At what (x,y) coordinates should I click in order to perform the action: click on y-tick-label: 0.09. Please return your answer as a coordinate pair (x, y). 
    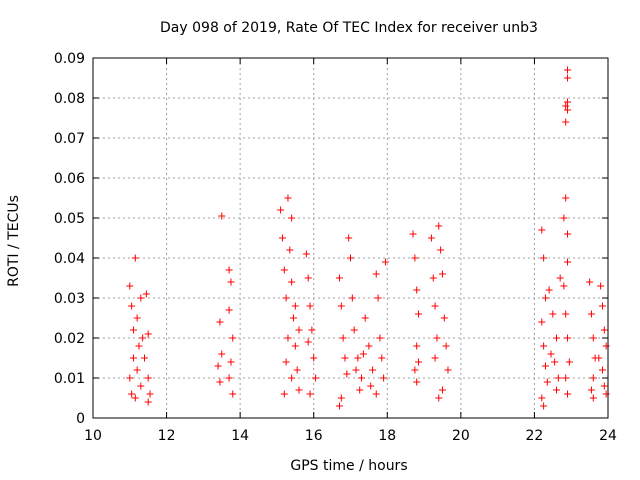
    Looking at the image, I should click on (69, 59).